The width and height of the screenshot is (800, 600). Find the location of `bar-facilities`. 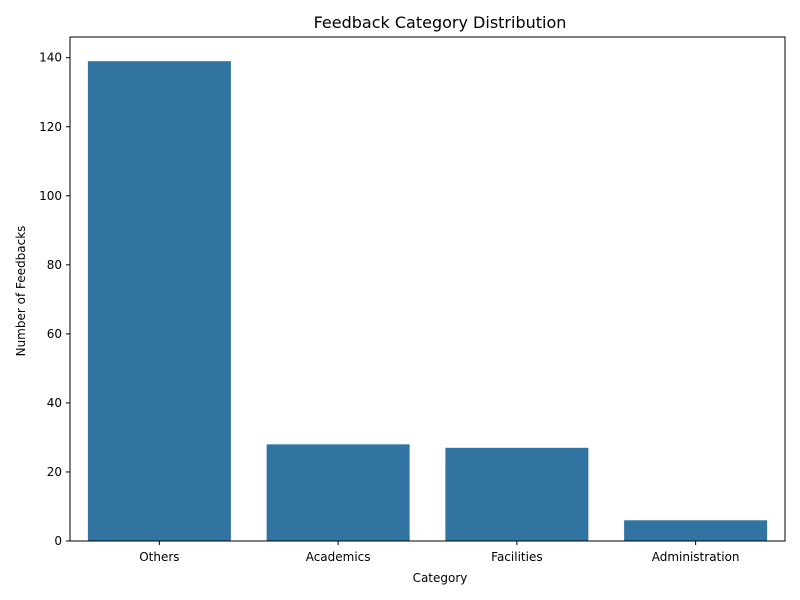

bar-facilities is located at coordinates (517, 494).